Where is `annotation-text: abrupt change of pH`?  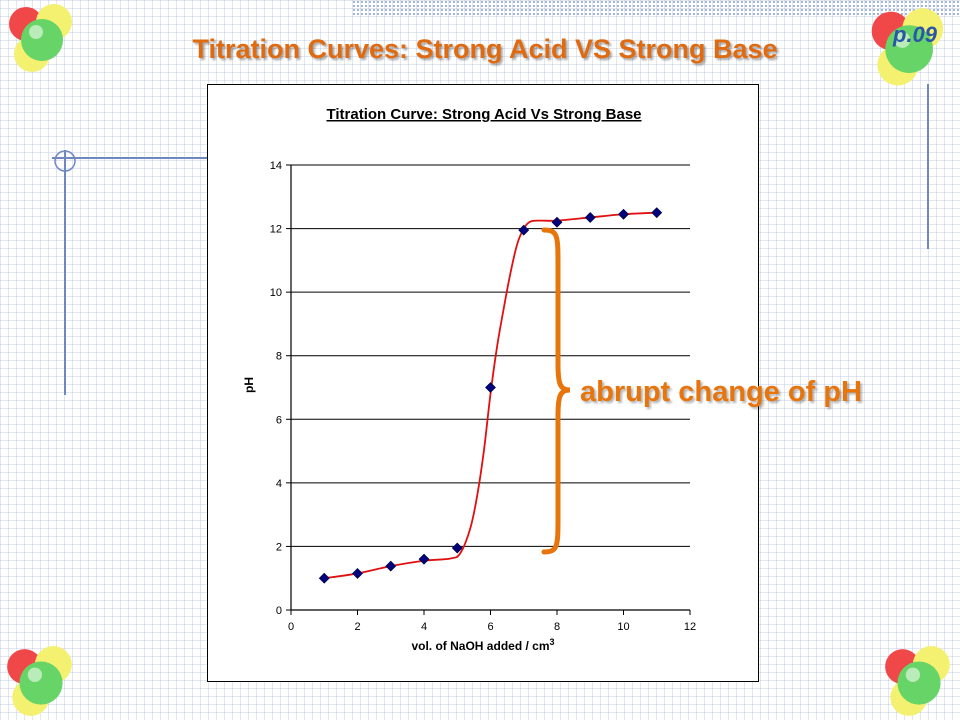 annotation-text: abrupt change of pH is located at coordinates (721, 392).